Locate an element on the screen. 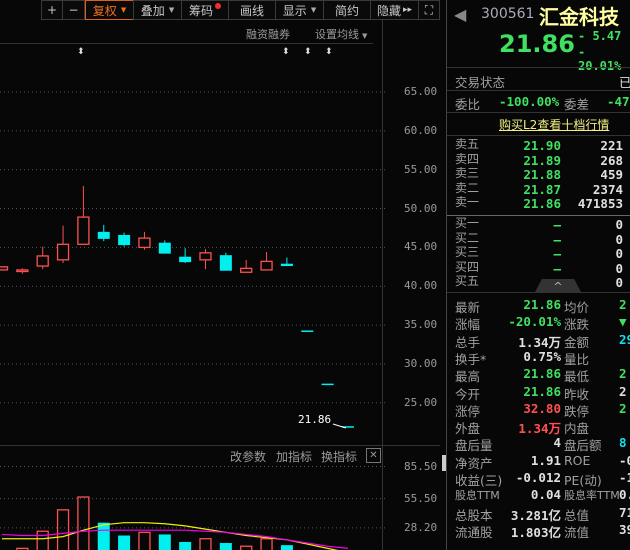 The width and height of the screenshot is (630, 550). buy-price: — is located at coordinates (557, 224).